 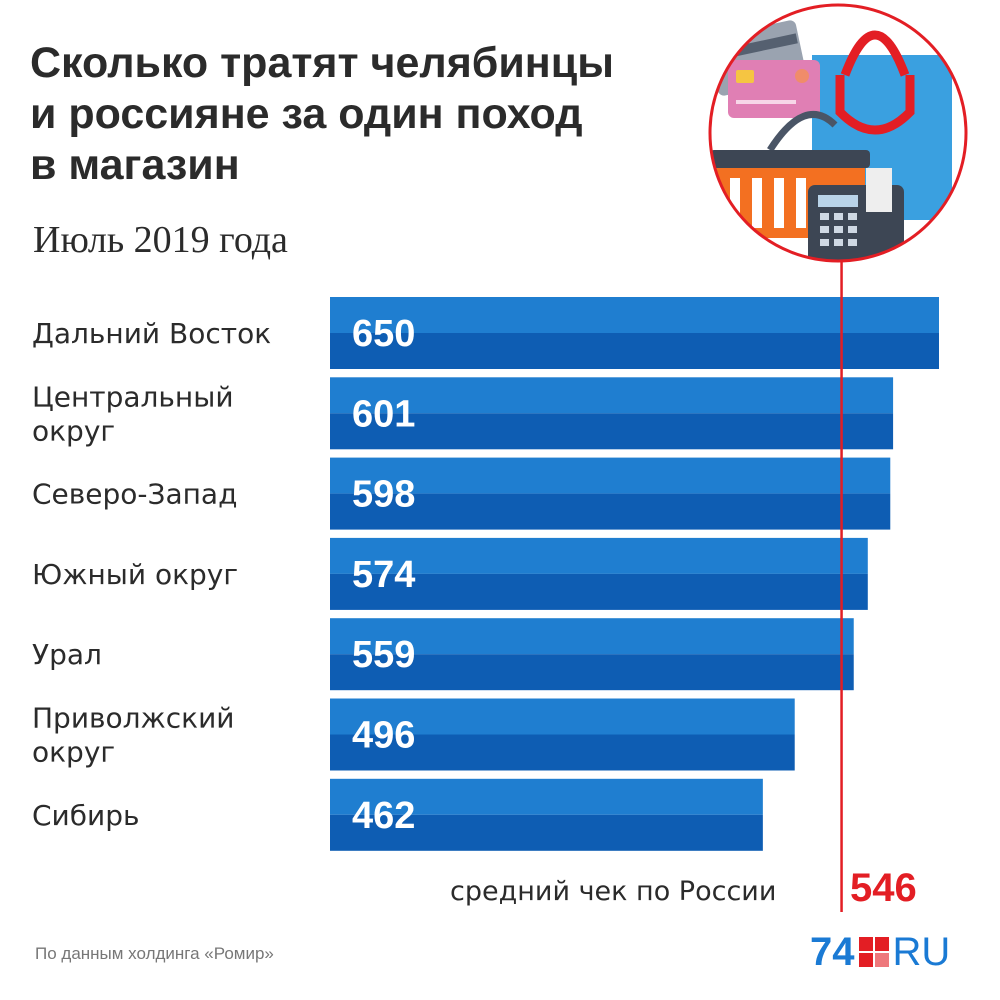 What do you see at coordinates (133, 718) in the screenshot?
I see `category-label: Приволжский` at bounding box center [133, 718].